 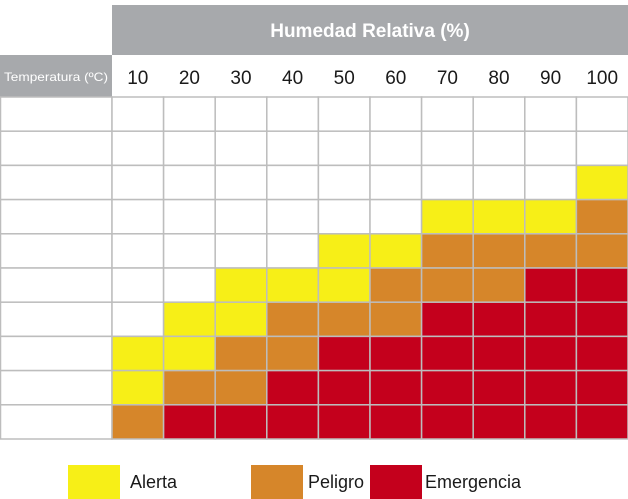 I want to click on humidity-axis-title: Humedad Relativa (%), so click(x=370, y=31).